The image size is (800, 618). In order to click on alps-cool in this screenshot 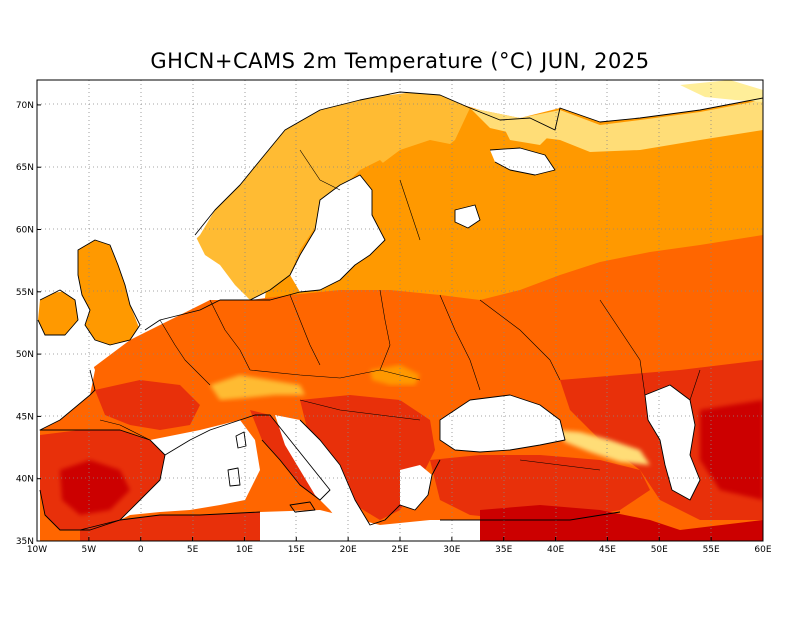, I will do `click(257, 387)`.